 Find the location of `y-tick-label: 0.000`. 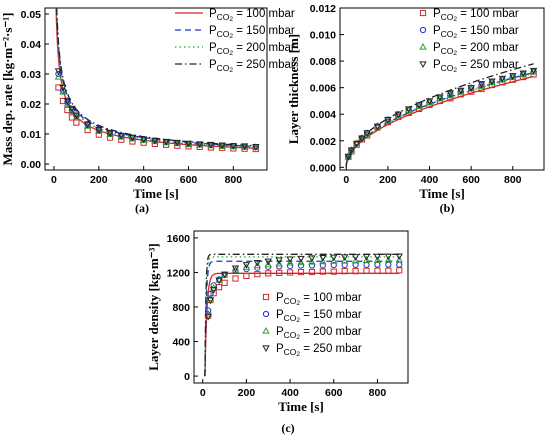

y-tick-label: 0.000 is located at coordinates (323, 168).